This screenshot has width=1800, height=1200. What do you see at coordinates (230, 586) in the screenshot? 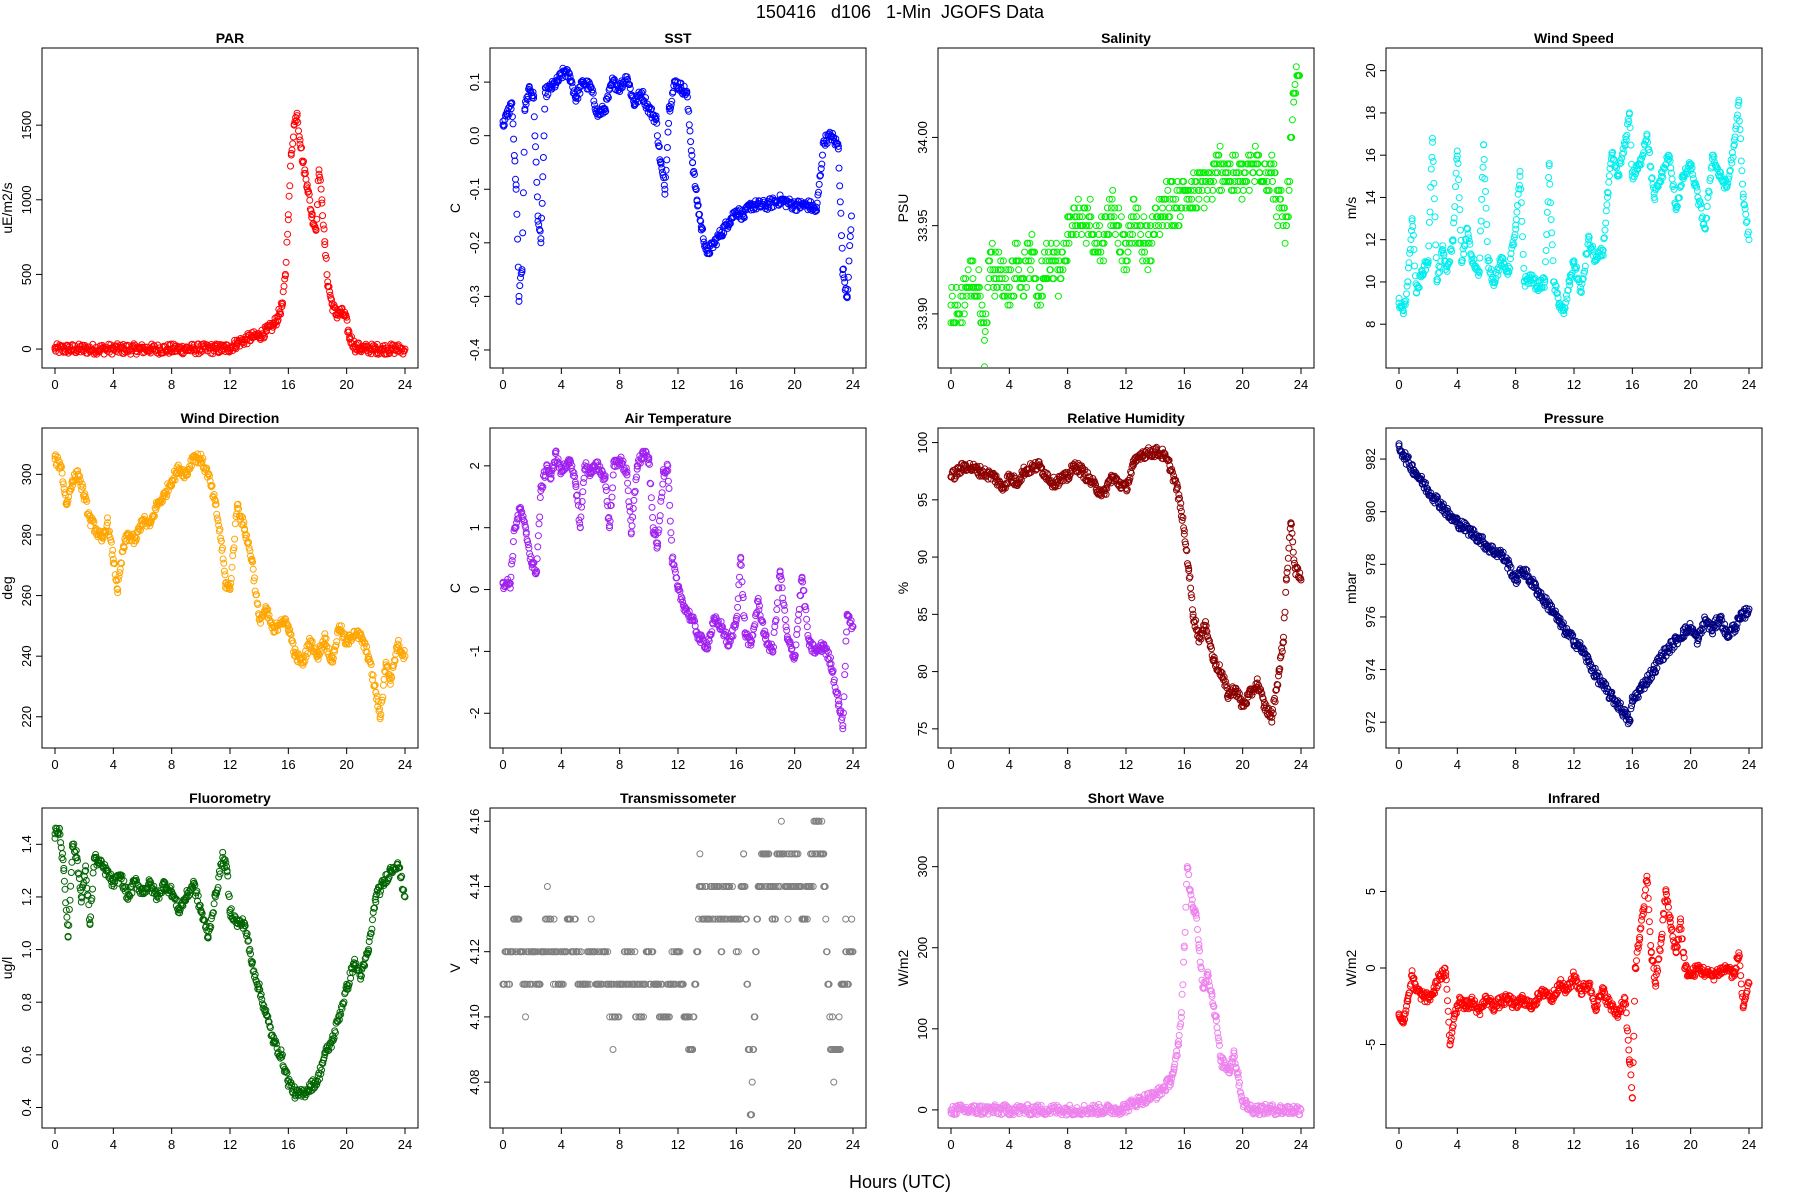
I see `points-group` at bounding box center [230, 586].